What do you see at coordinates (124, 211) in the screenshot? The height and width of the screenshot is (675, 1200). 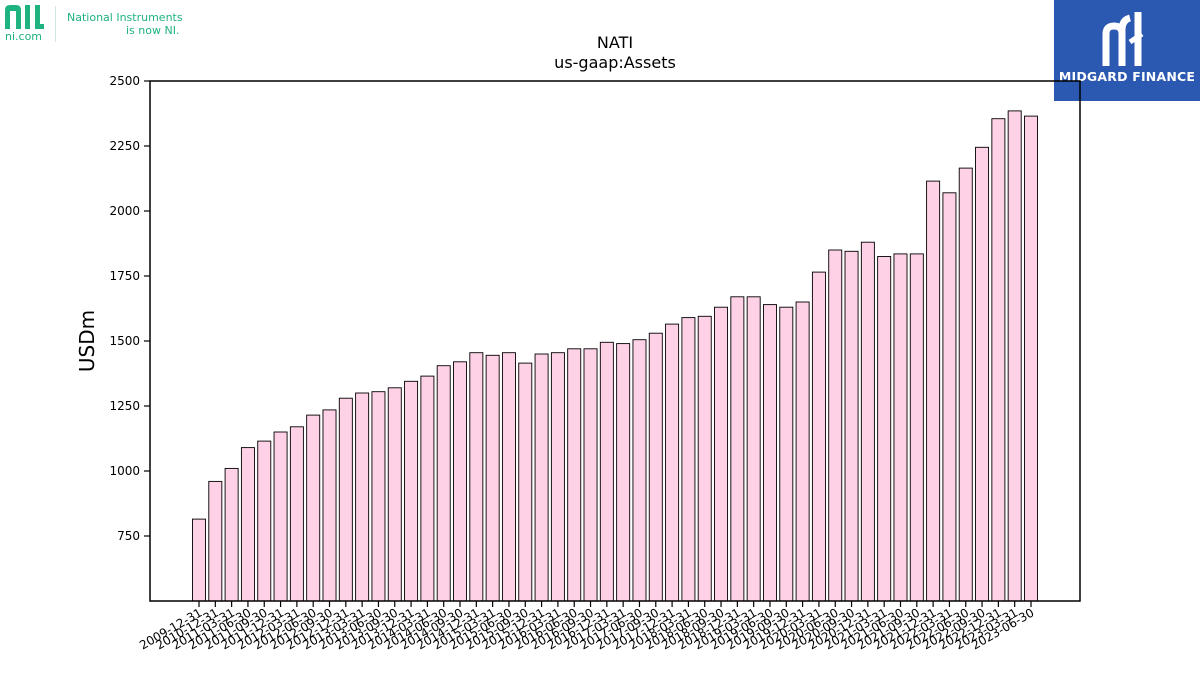 I see `y-tick-label: 2000` at bounding box center [124, 211].